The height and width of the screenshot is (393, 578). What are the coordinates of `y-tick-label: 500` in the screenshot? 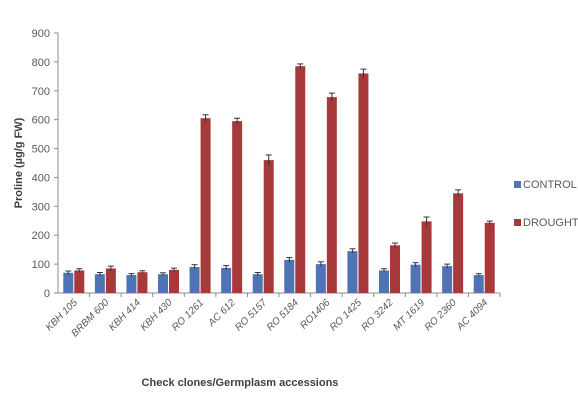 It's located at (41, 150).